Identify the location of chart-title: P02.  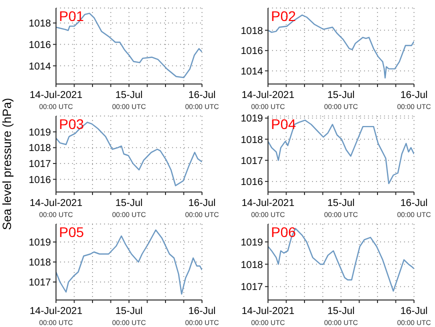
(283, 16).